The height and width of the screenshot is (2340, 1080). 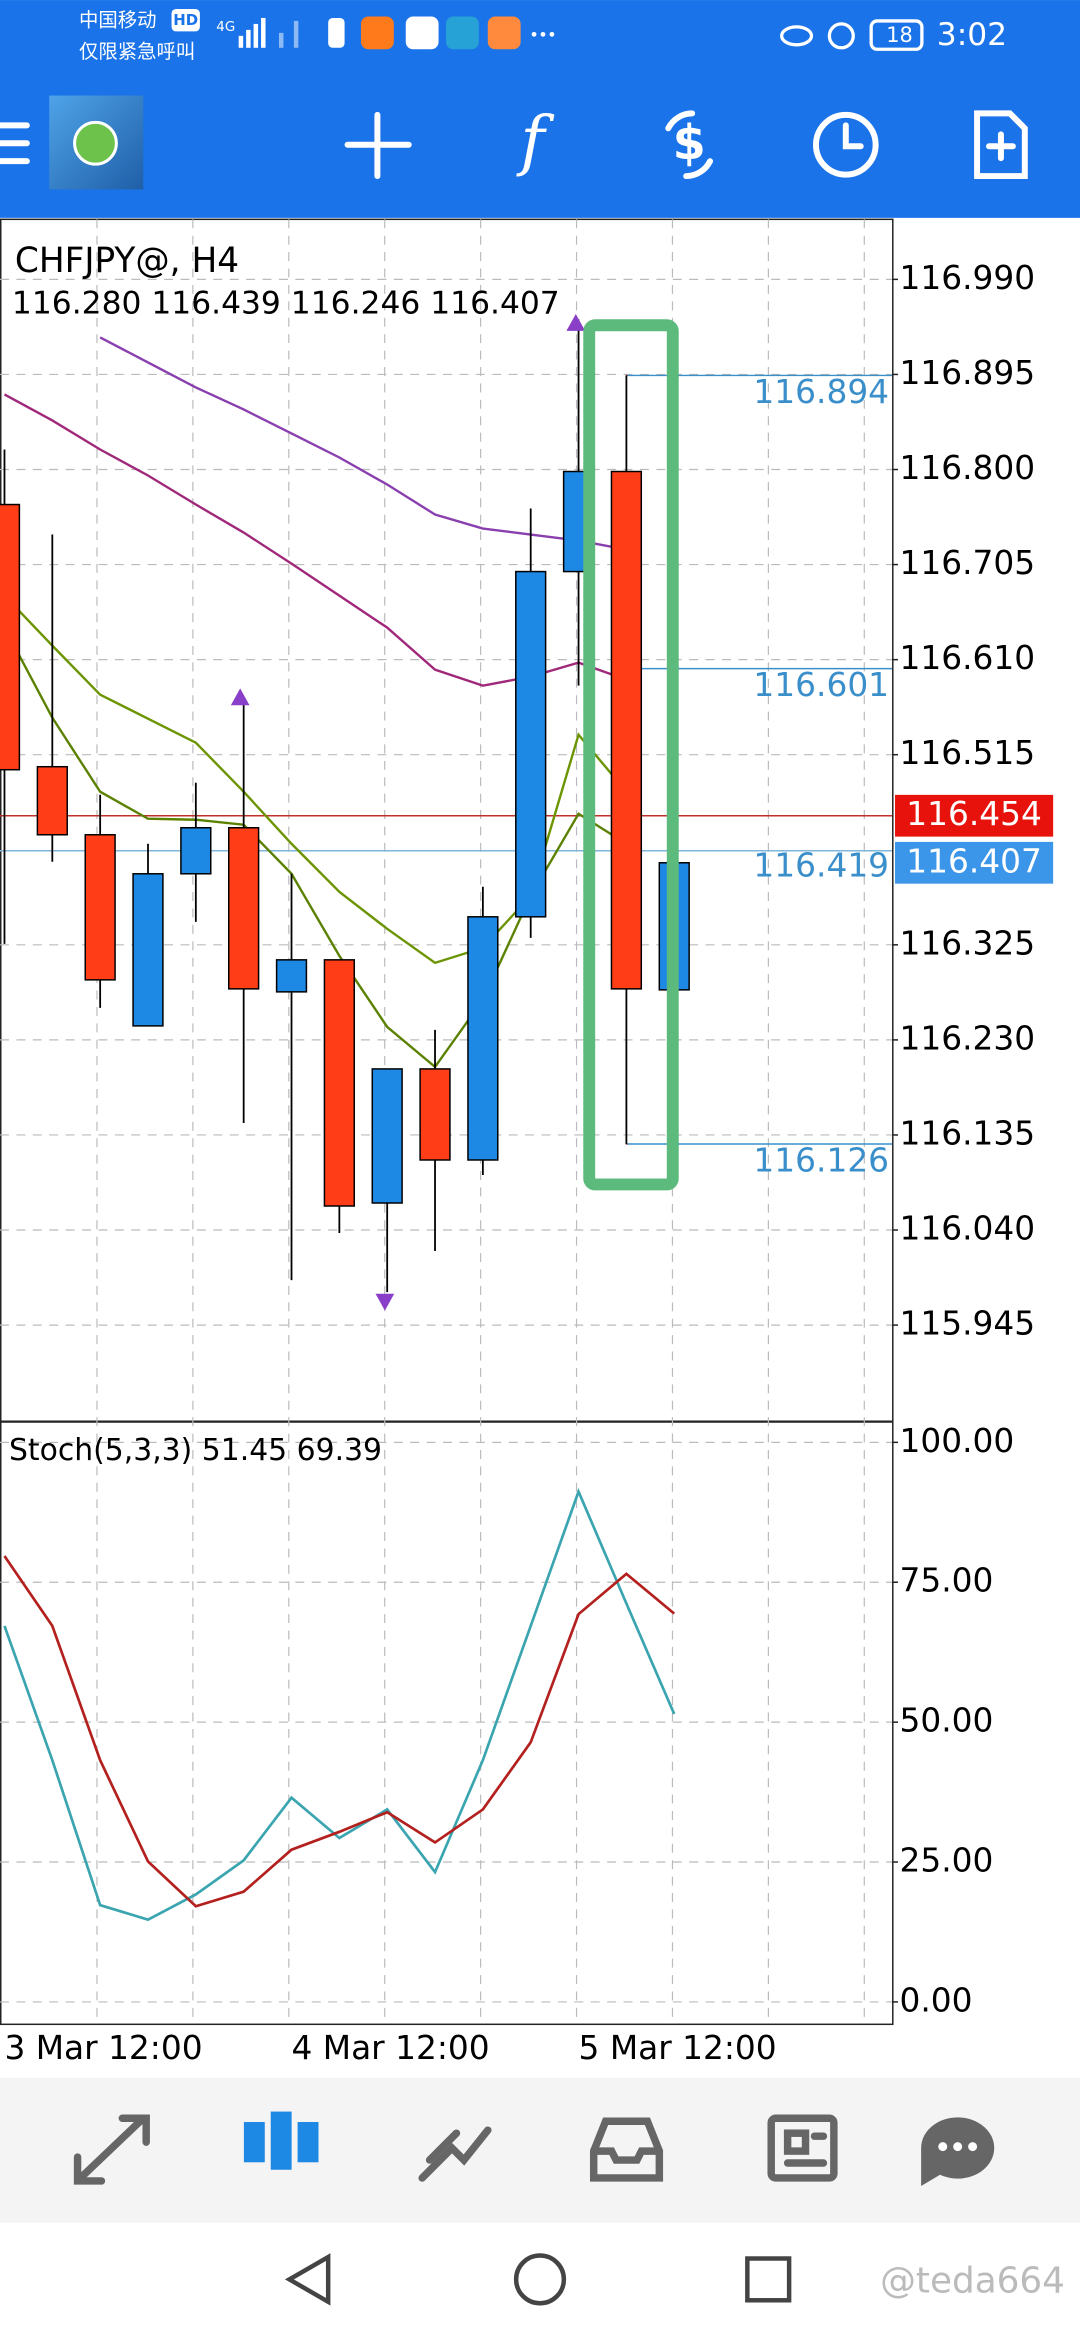 I want to click on highlight-box, so click(x=631, y=755).